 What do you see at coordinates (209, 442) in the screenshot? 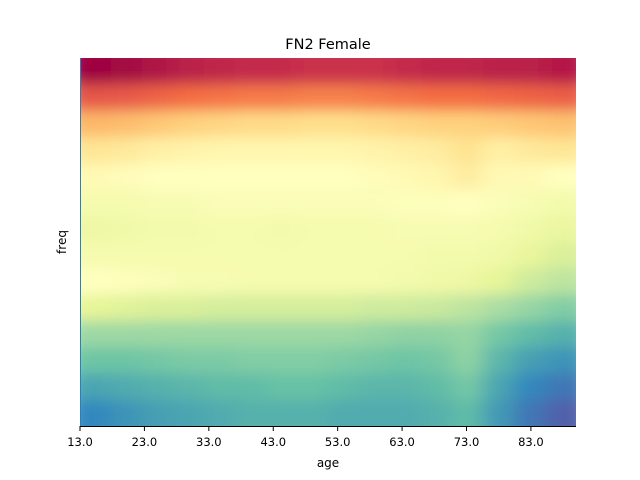
I see `x-tick-label: 33.0` at bounding box center [209, 442].